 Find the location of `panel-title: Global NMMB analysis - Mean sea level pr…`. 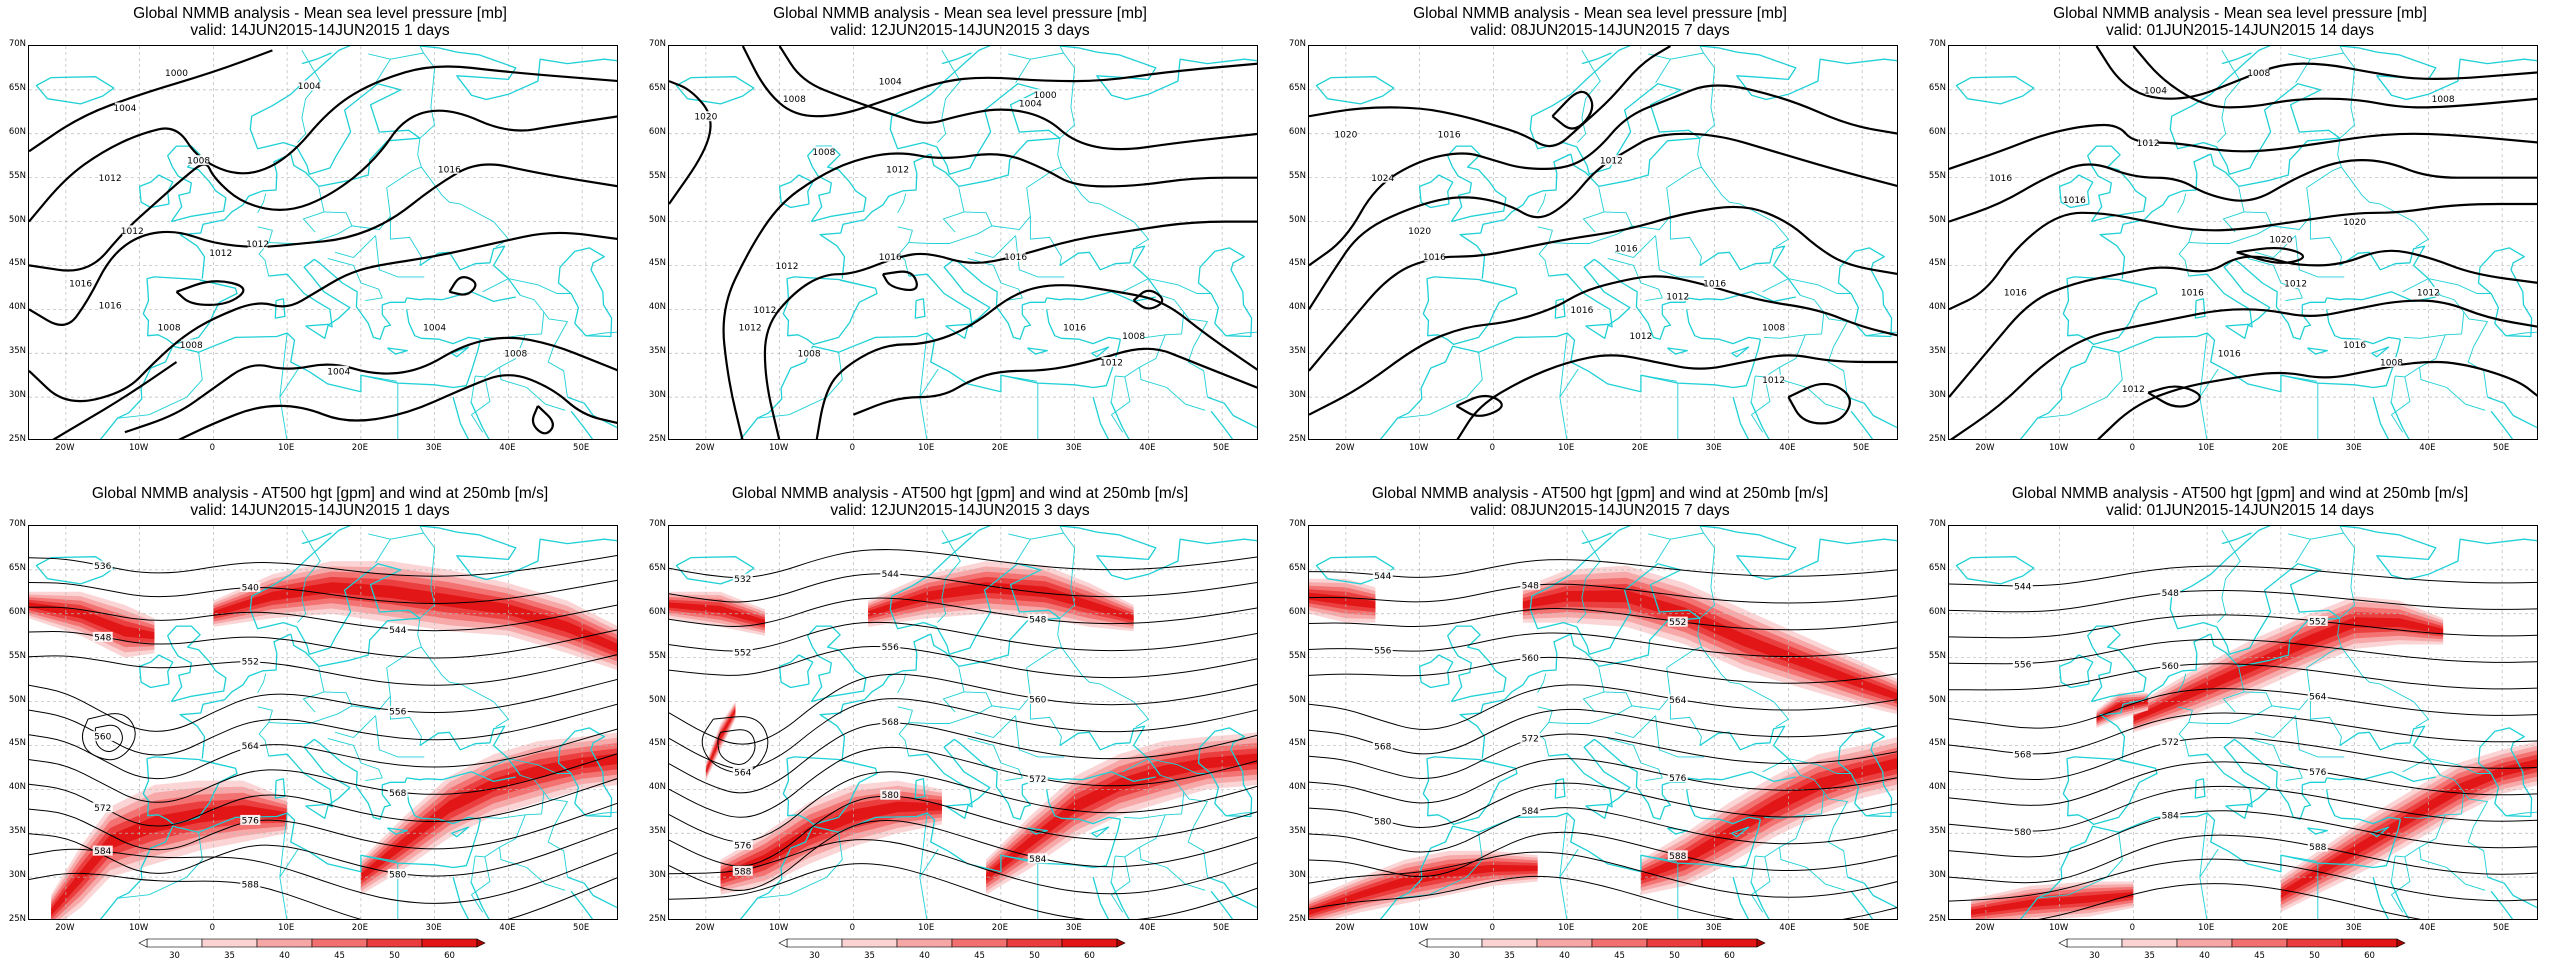

panel-title: Global NMMB analysis - Mean sea level pr… is located at coordinates (320, 22).